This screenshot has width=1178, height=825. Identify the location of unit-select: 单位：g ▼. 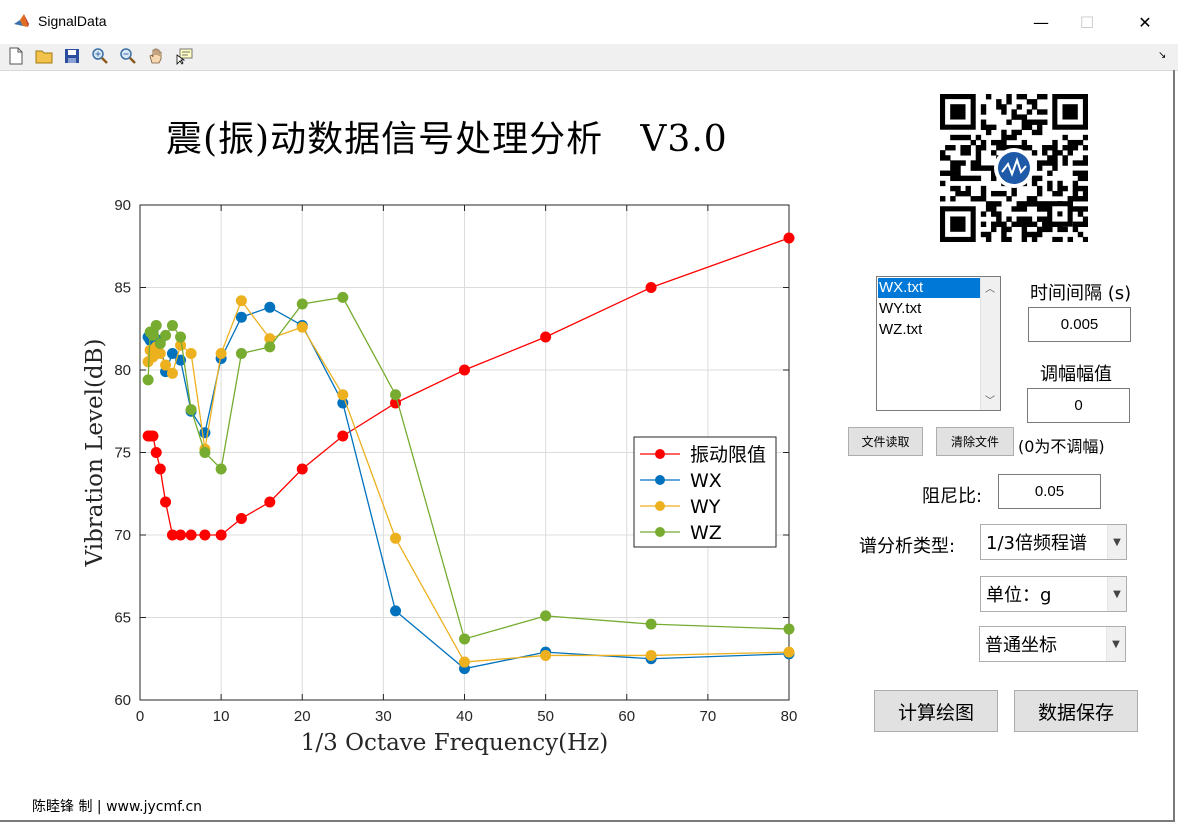
(1053, 594).